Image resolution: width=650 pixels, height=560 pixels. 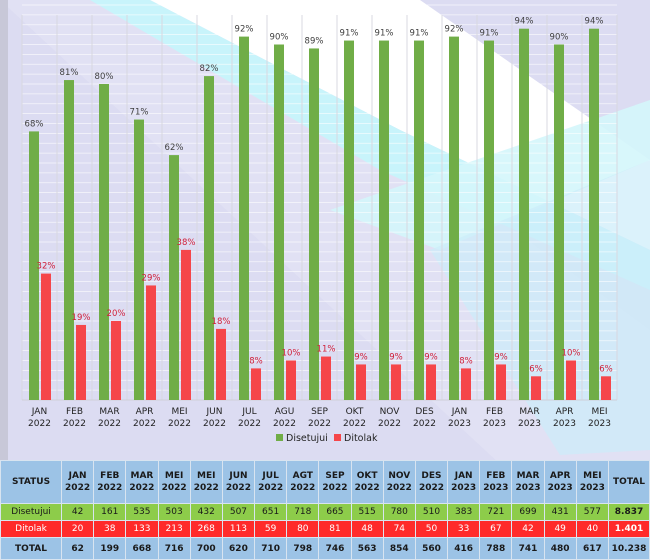 What do you see at coordinates (496, 476) in the screenshot?
I see `column-header-month: FEB` at bounding box center [496, 476].